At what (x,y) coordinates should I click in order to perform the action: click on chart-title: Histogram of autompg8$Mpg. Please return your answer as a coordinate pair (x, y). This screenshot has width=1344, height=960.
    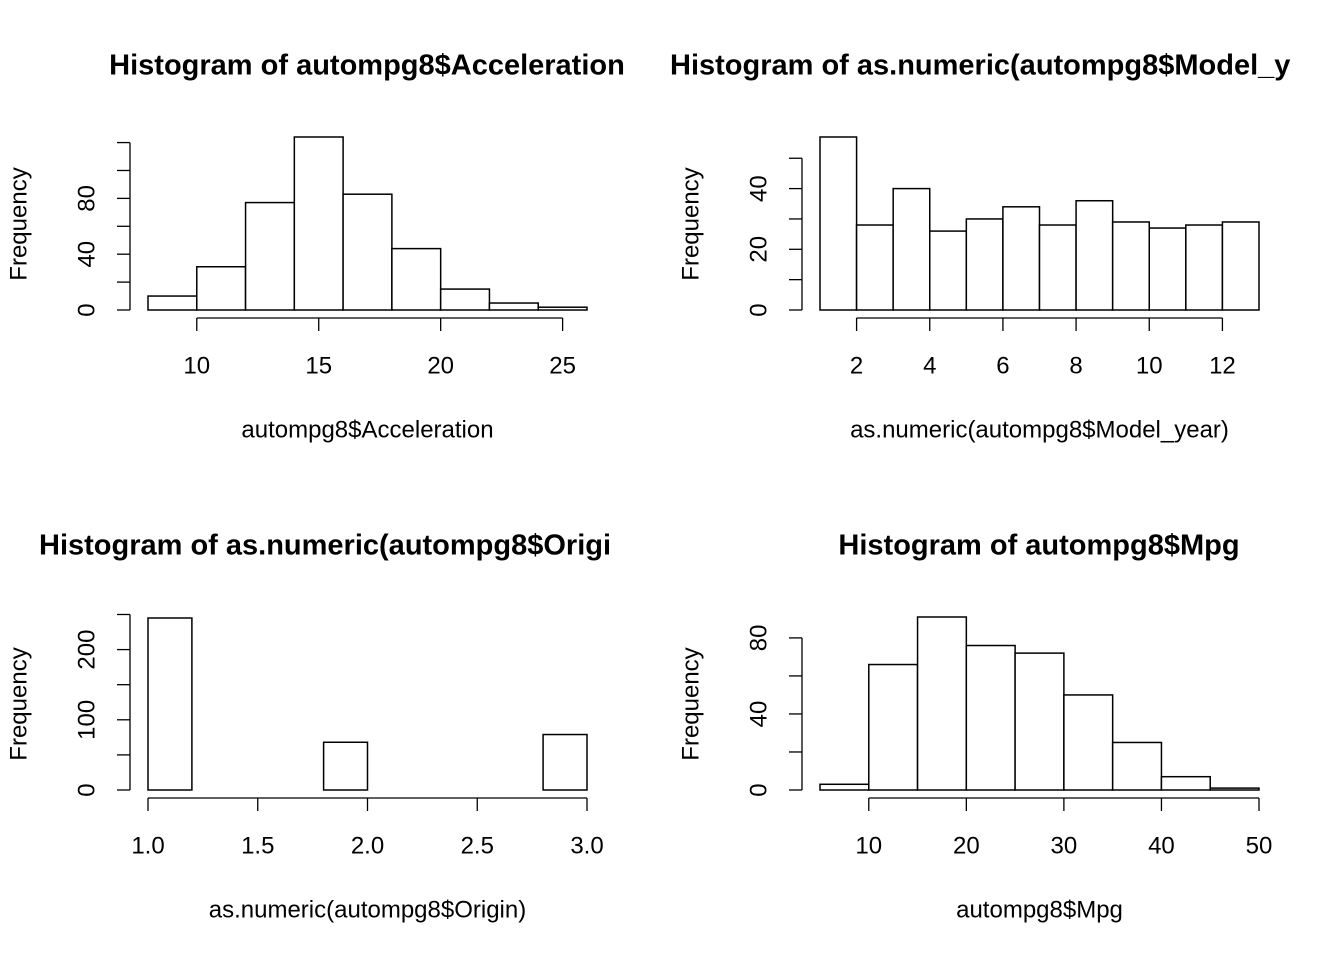
    Looking at the image, I should click on (1038, 546).